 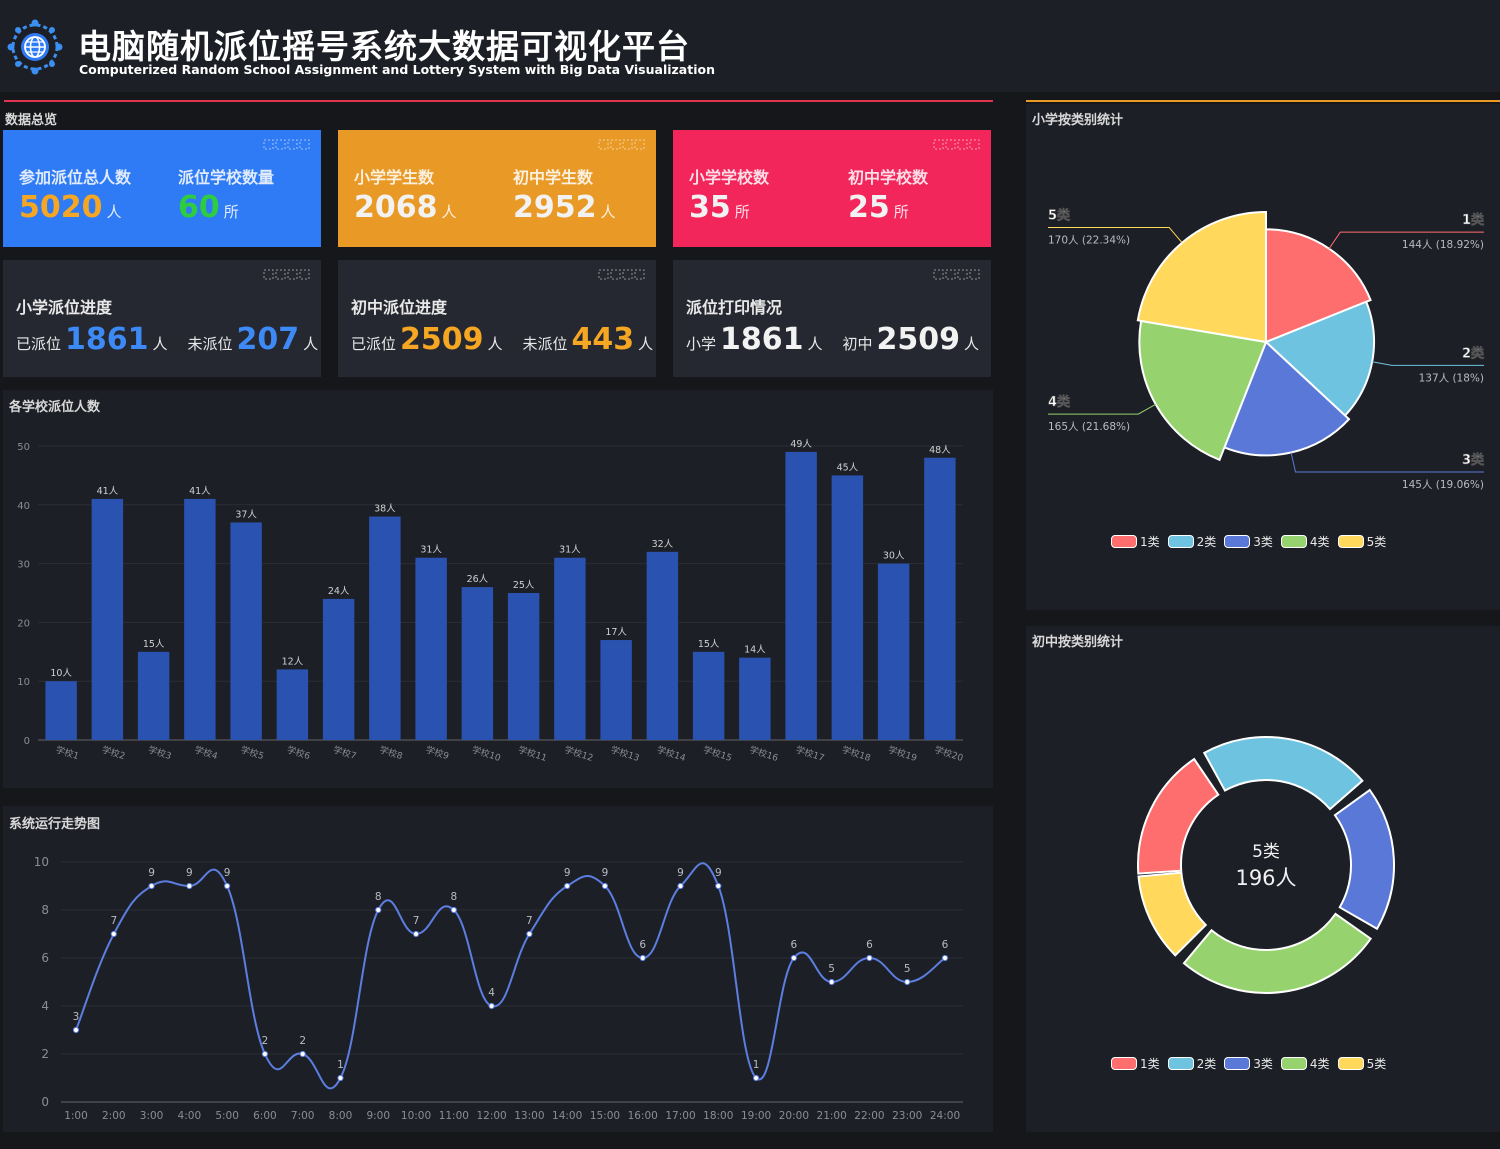 What do you see at coordinates (252, 752) in the screenshot?
I see `bar-x-tick: 学校5` at bounding box center [252, 752].